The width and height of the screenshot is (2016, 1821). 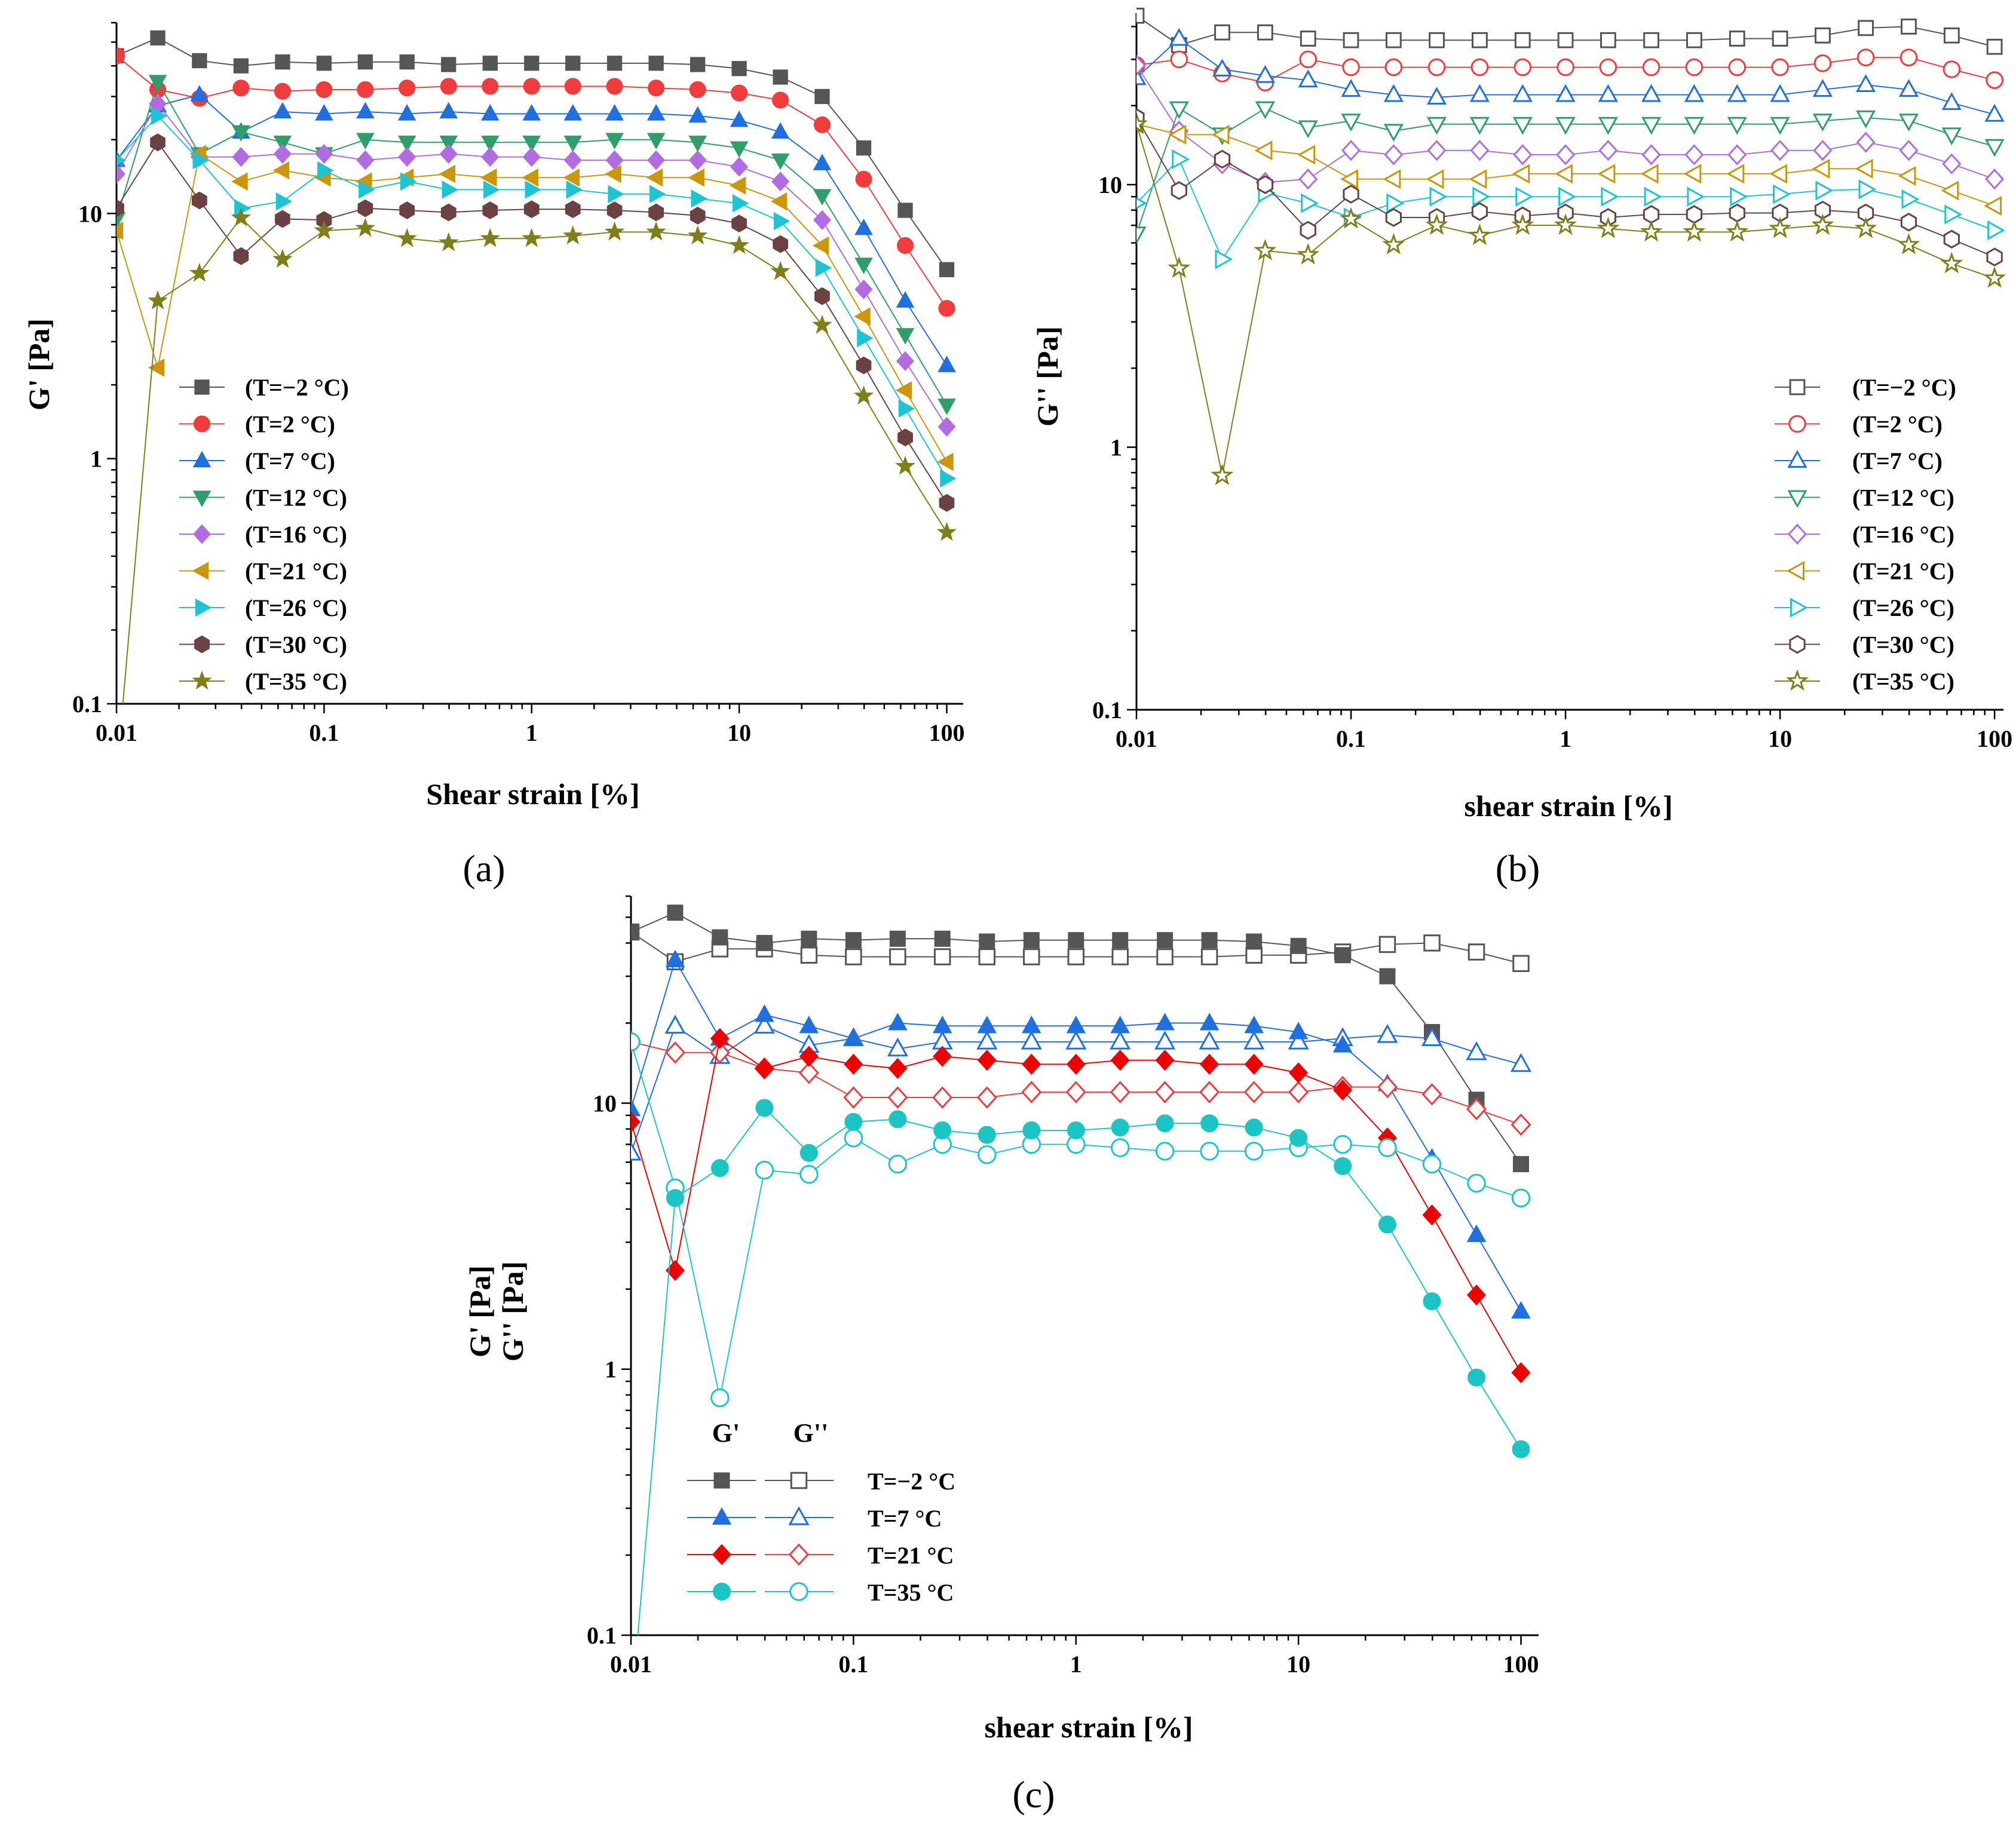 What do you see at coordinates (1031, 957) in the screenshot?
I see `series-gpp-1-point` at bounding box center [1031, 957].